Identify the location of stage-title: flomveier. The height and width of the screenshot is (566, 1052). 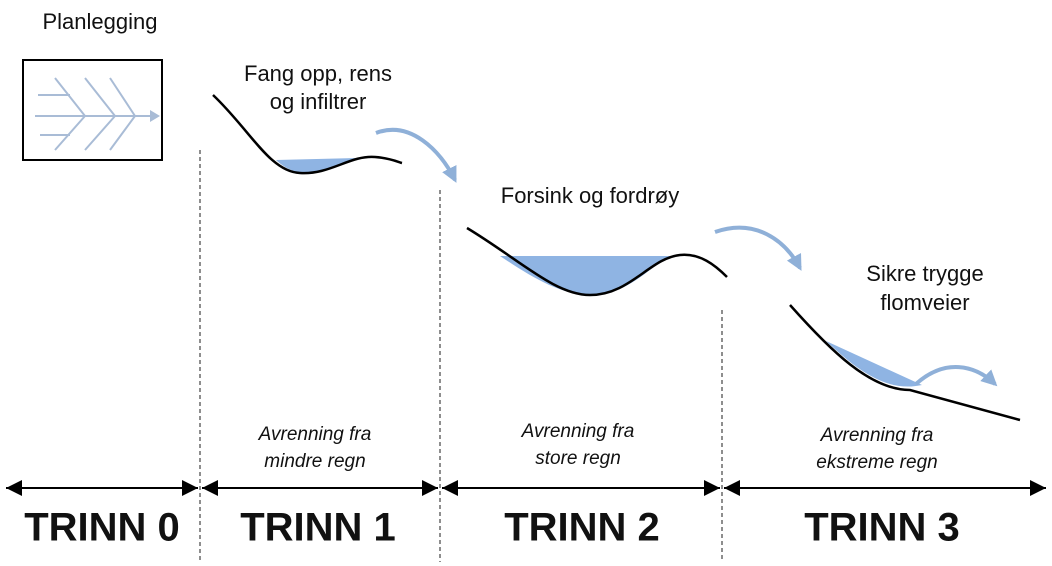
(924, 302).